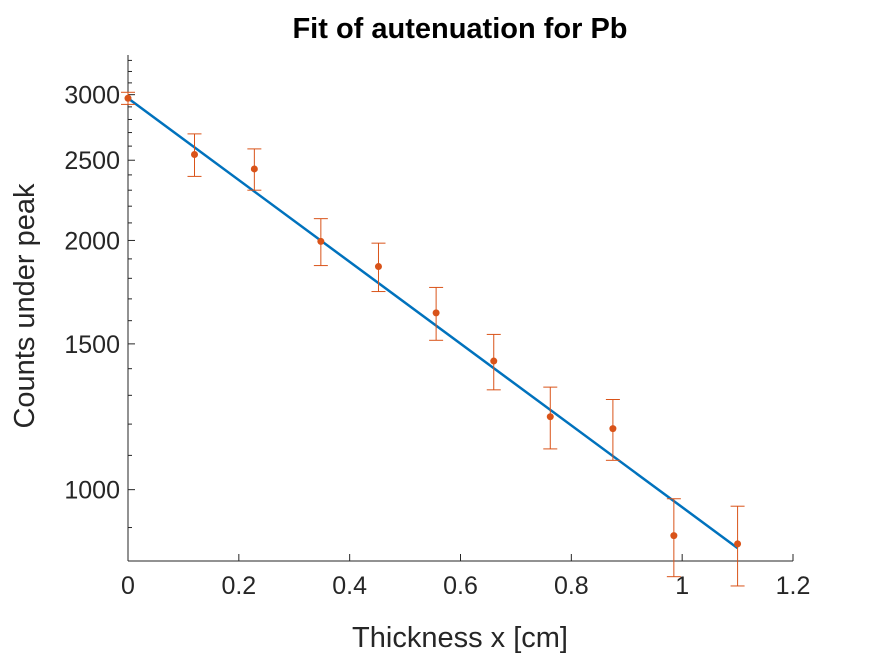  I want to click on y-axis-label: Counts under peak, so click(25, 306).